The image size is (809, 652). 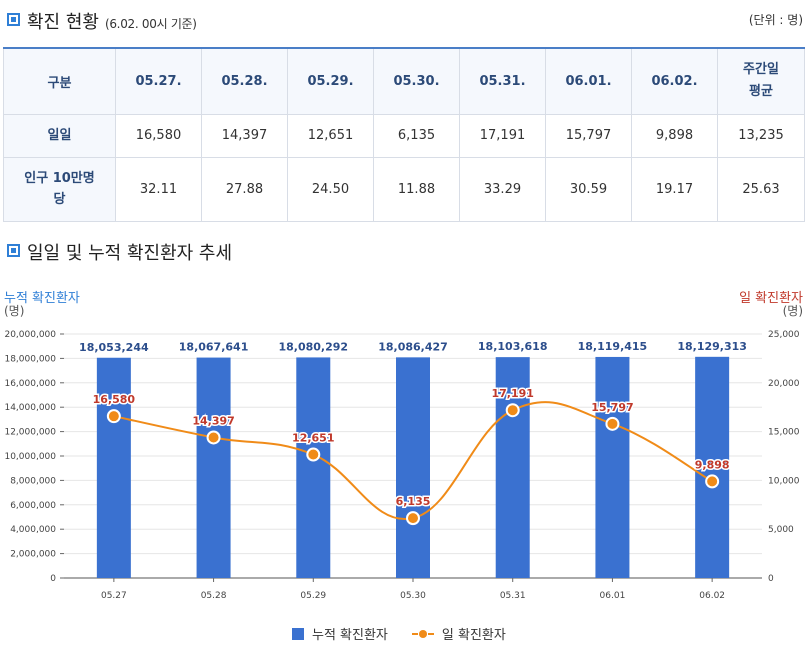 What do you see at coordinates (30, 384) in the screenshot?
I see `left-axis-tick-label: 16,000,000` at bounding box center [30, 384].